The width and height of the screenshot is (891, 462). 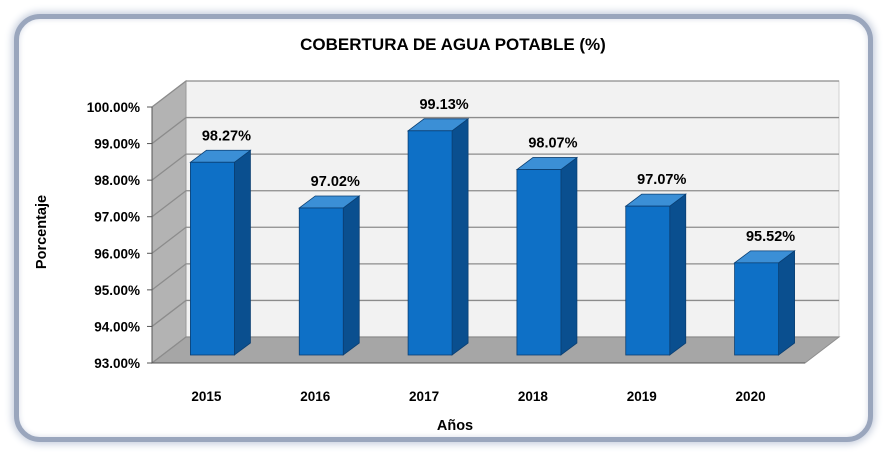 What do you see at coordinates (117, 363) in the screenshot?
I see `y-tick-label: 93.00%` at bounding box center [117, 363].